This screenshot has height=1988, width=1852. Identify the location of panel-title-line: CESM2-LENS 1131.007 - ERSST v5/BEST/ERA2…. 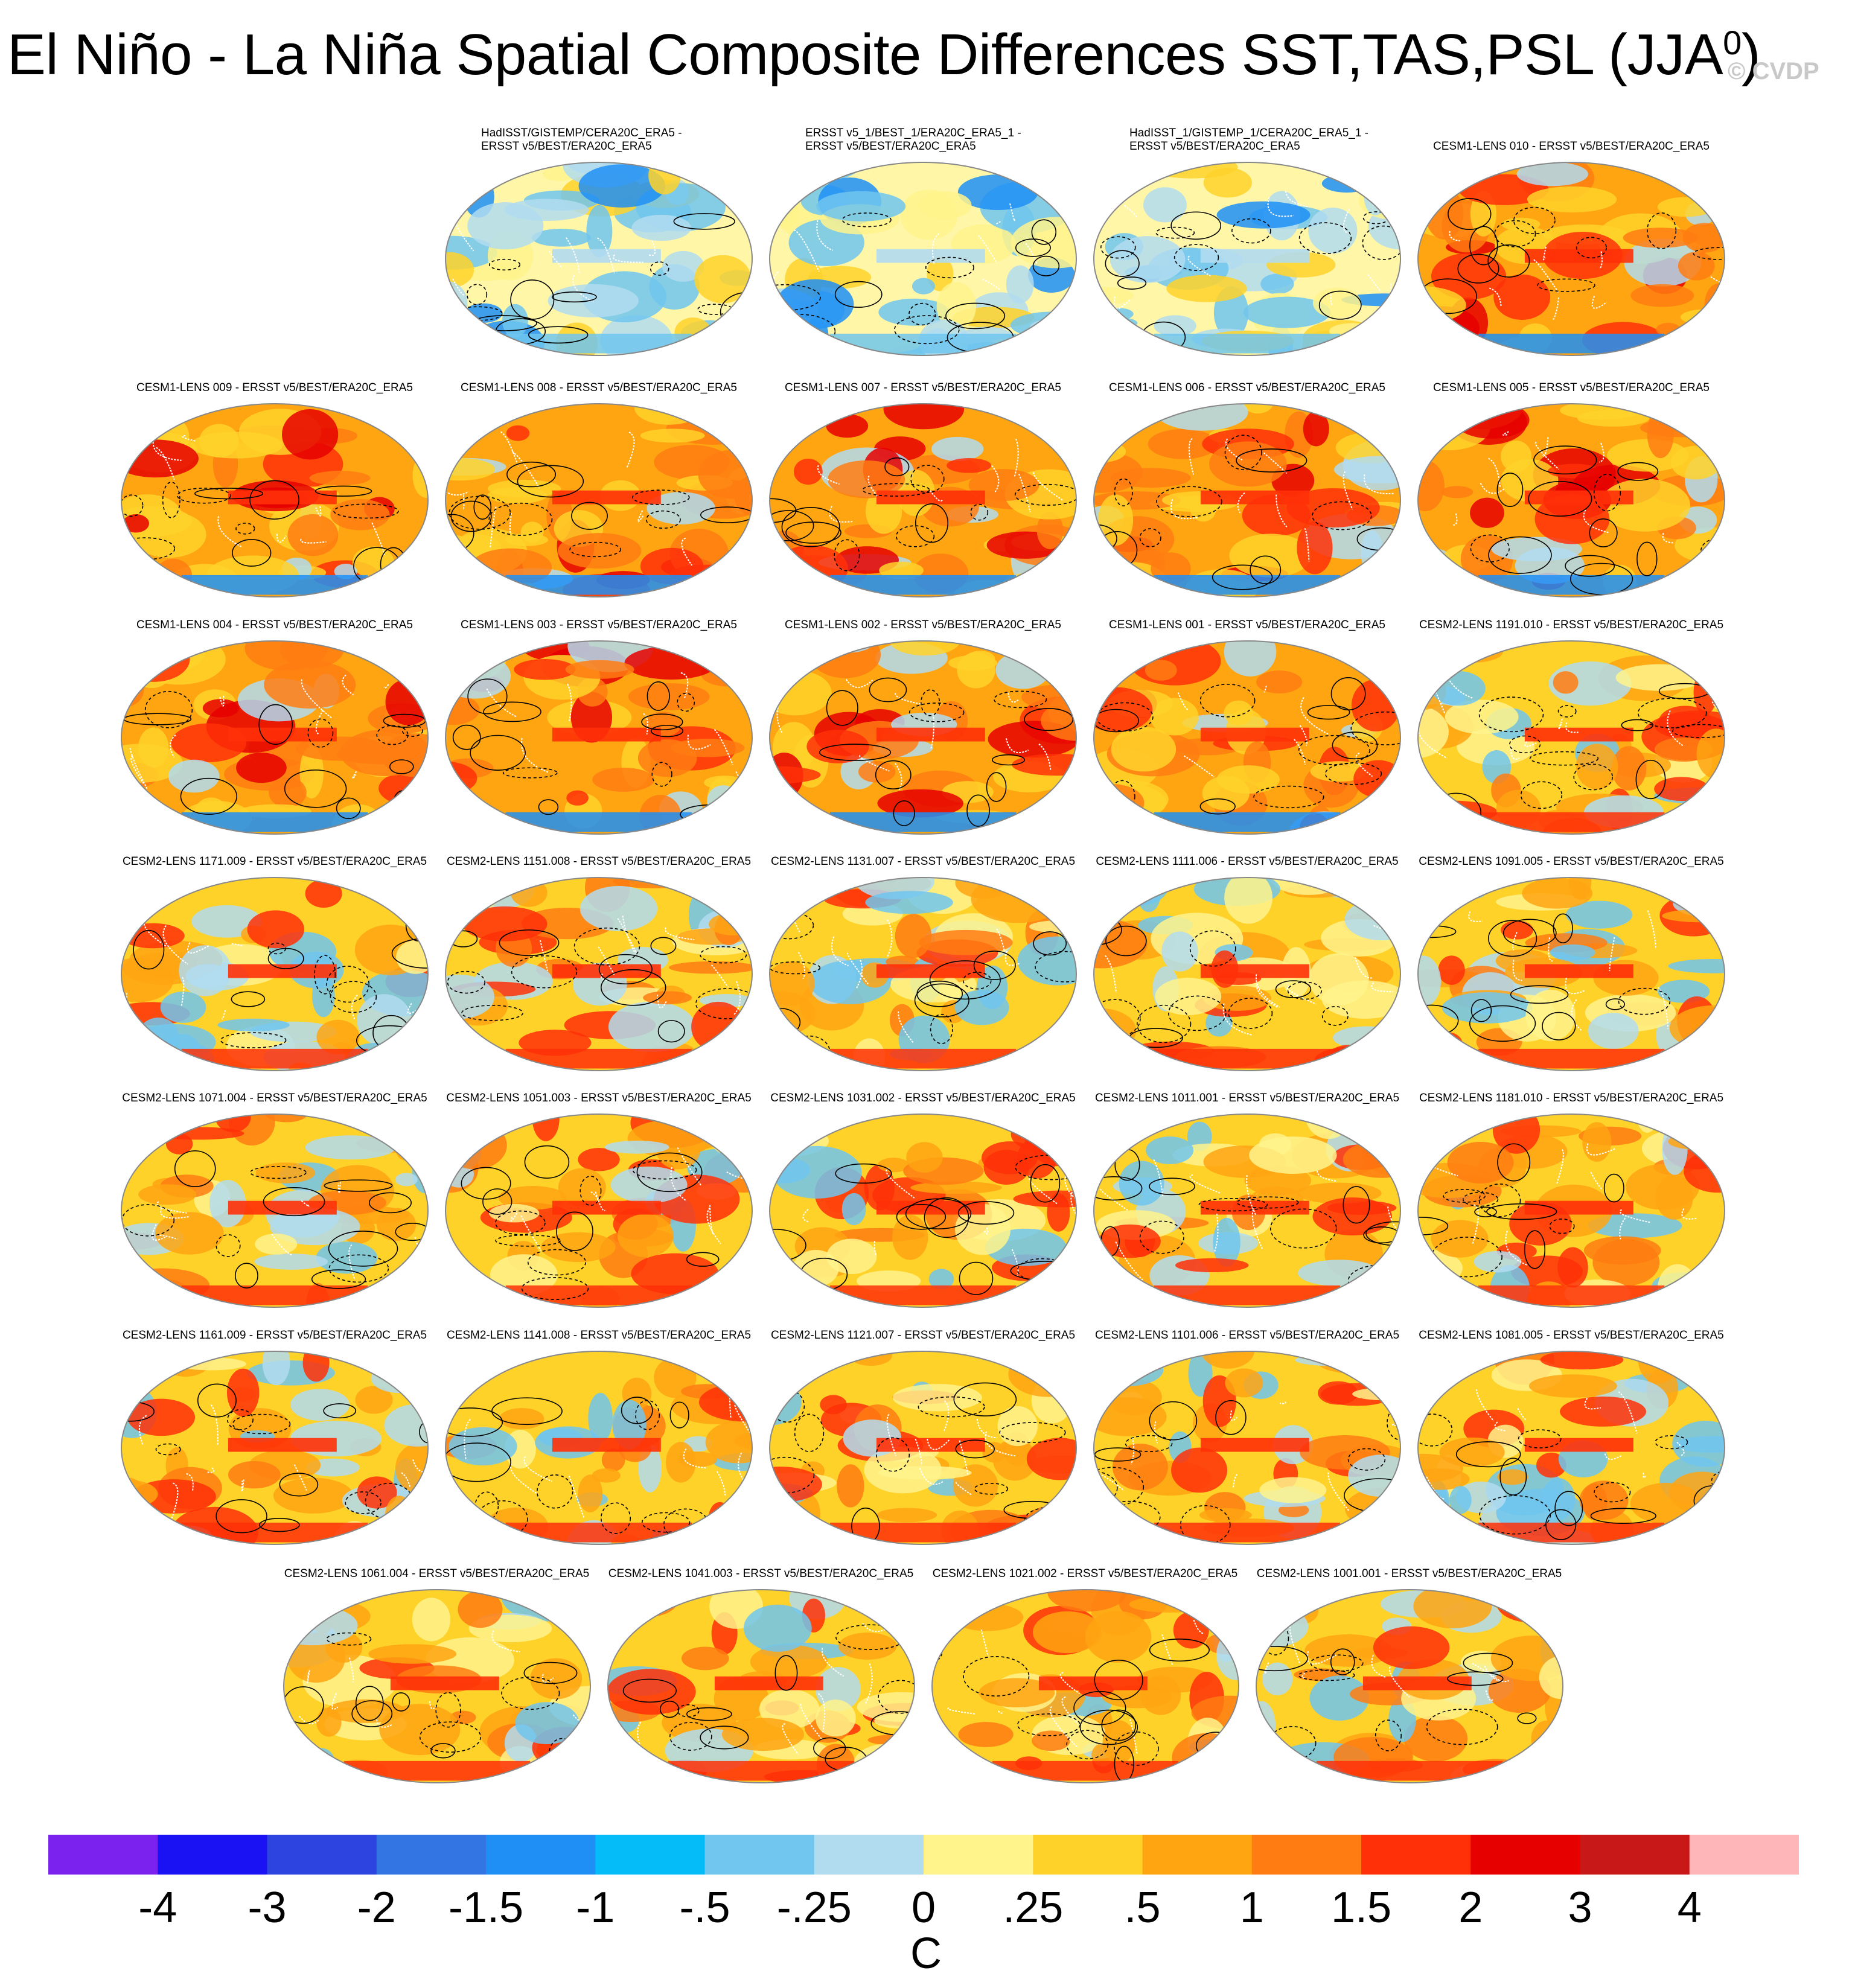
(923, 861).